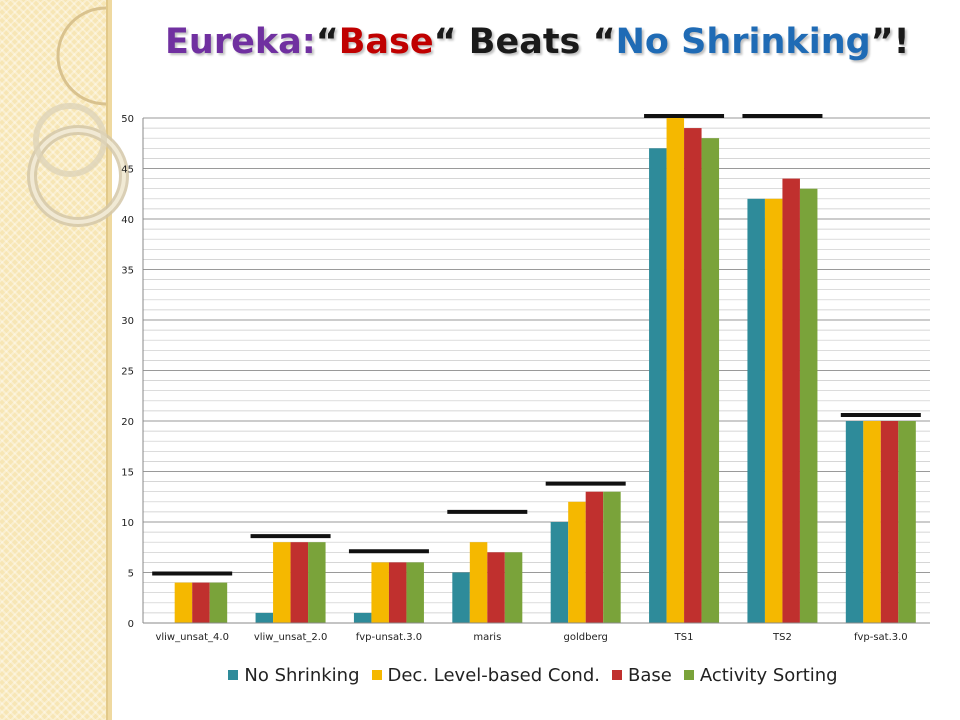  What do you see at coordinates (127, 220) in the screenshot?
I see `y-tick-label: 40` at bounding box center [127, 220].